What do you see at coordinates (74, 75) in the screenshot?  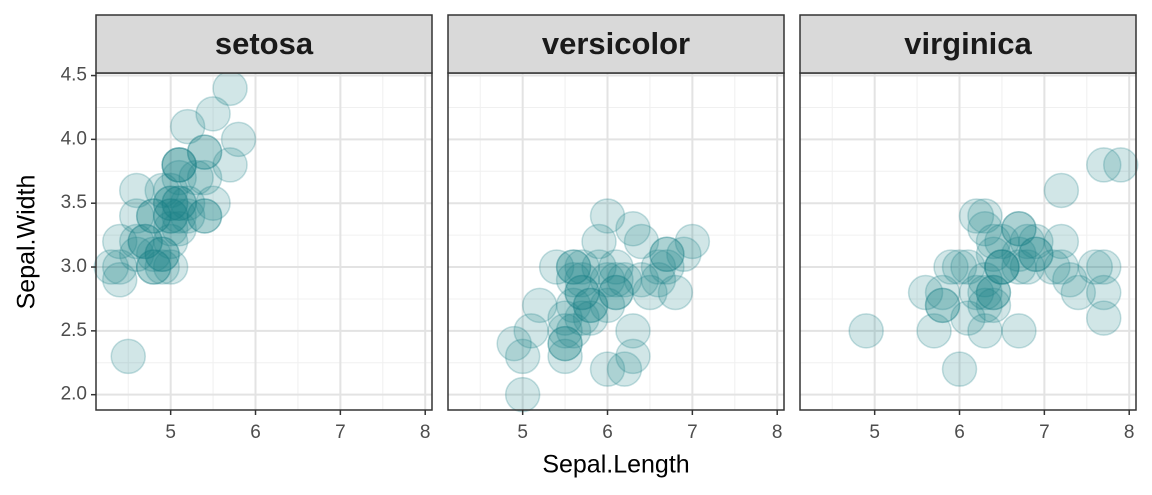 I see `y-tick-label: 4.5` at bounding box center [74, 75].